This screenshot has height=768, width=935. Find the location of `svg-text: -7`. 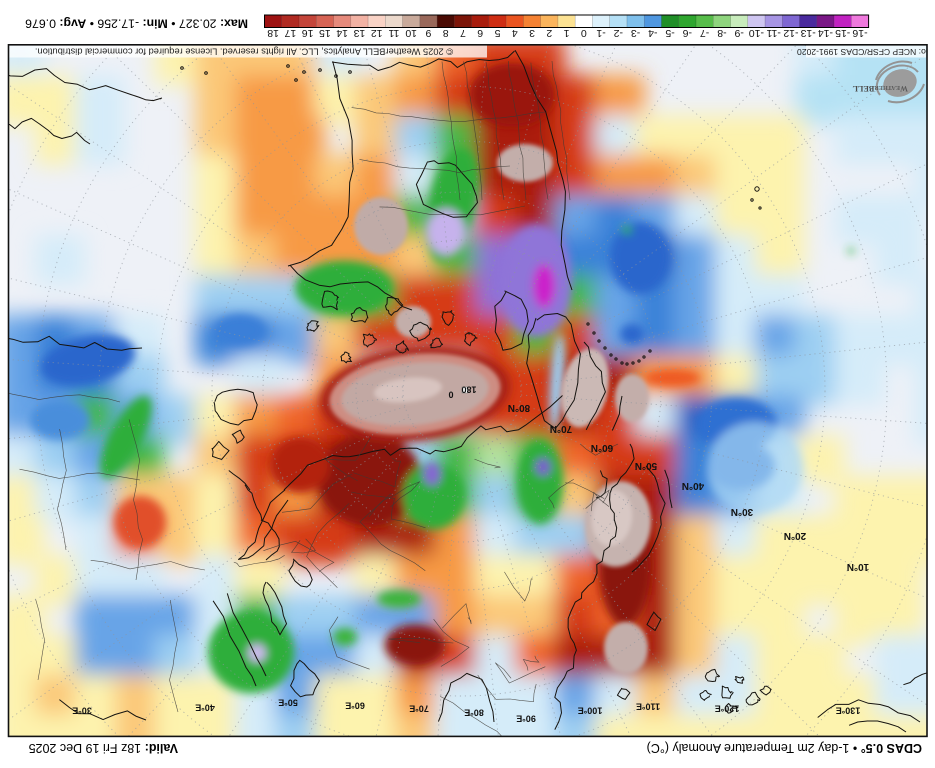

svg-text: -7 is located at coordinates (704, 33).